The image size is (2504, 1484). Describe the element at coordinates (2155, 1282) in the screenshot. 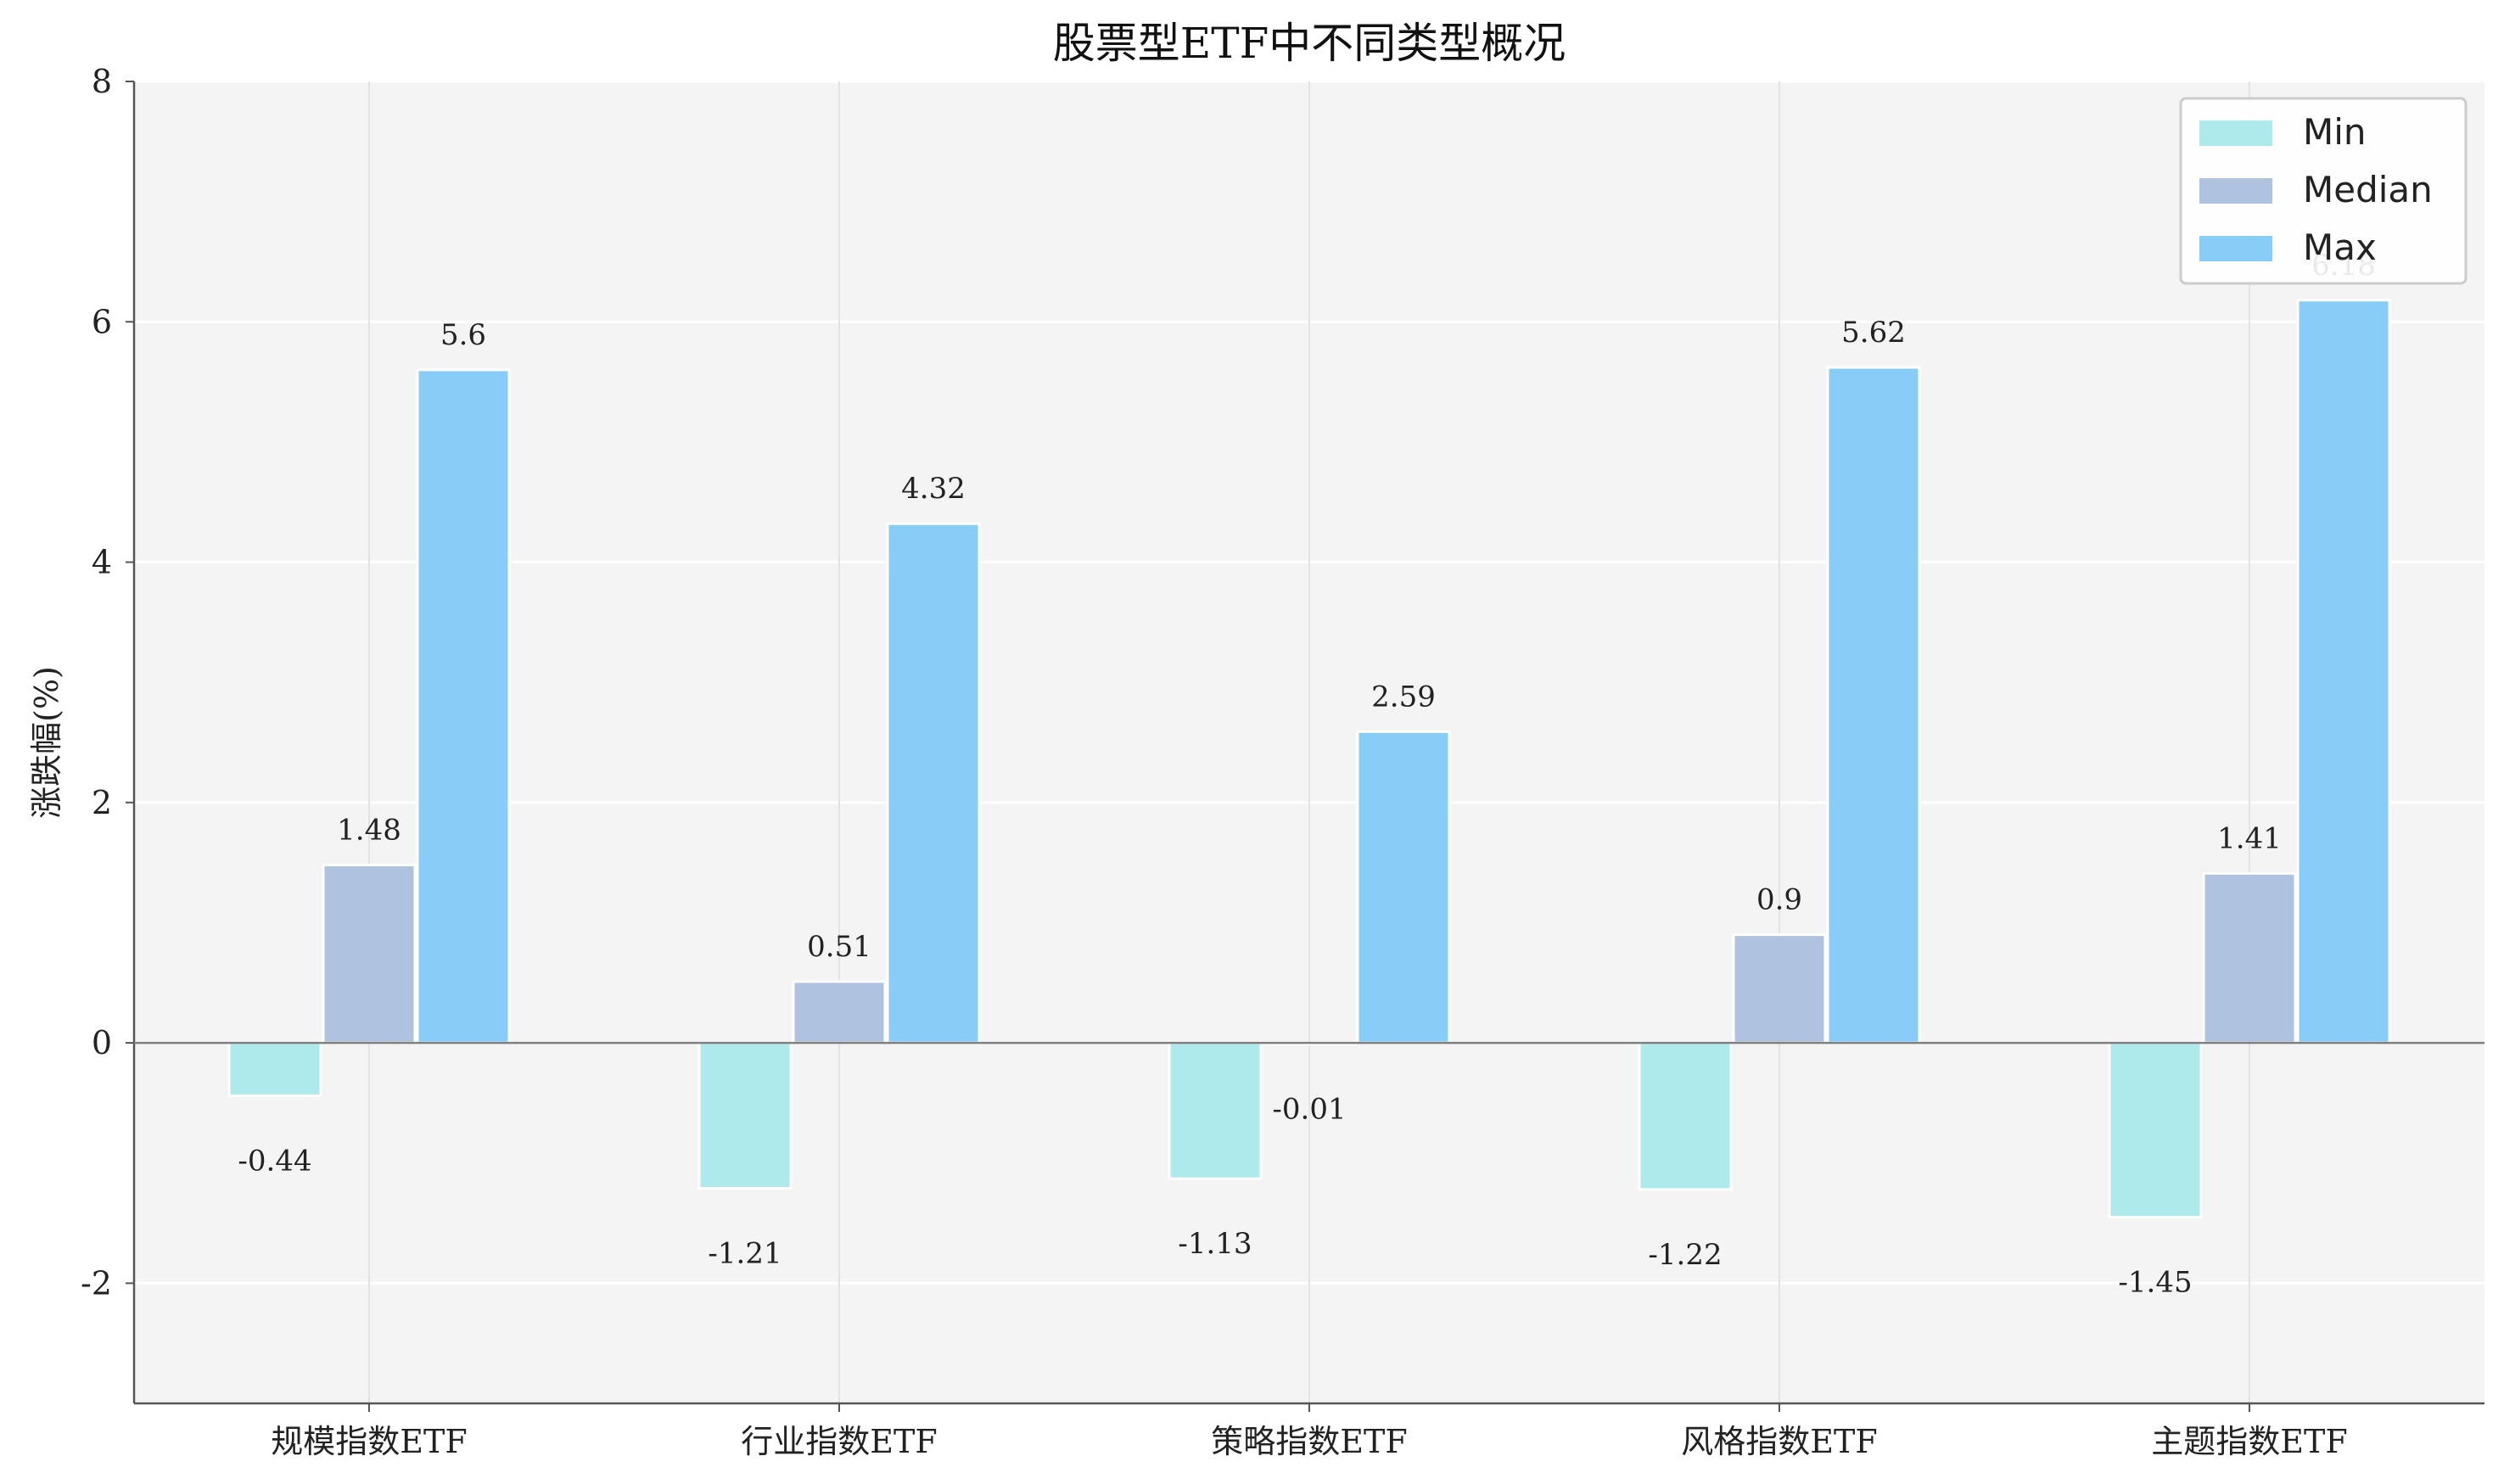

I see `data-label: -1.45` at that location.